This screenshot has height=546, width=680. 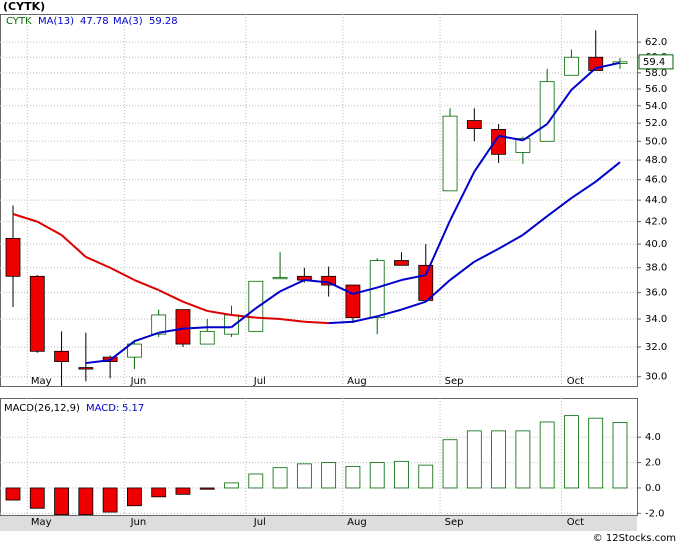 I want to click on y-tick-label: 0.0, so click(x=653, y=488).